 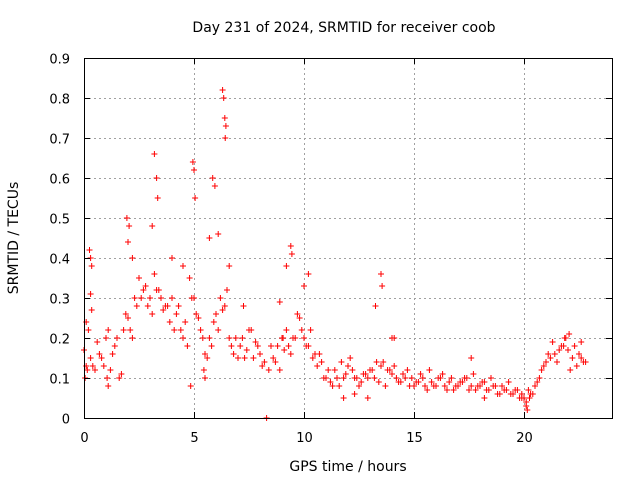 What do you see at coordinates (59, 260) in the screenshot?
I see `y-tick-label: 0.4` at bounding box center [59, 260].